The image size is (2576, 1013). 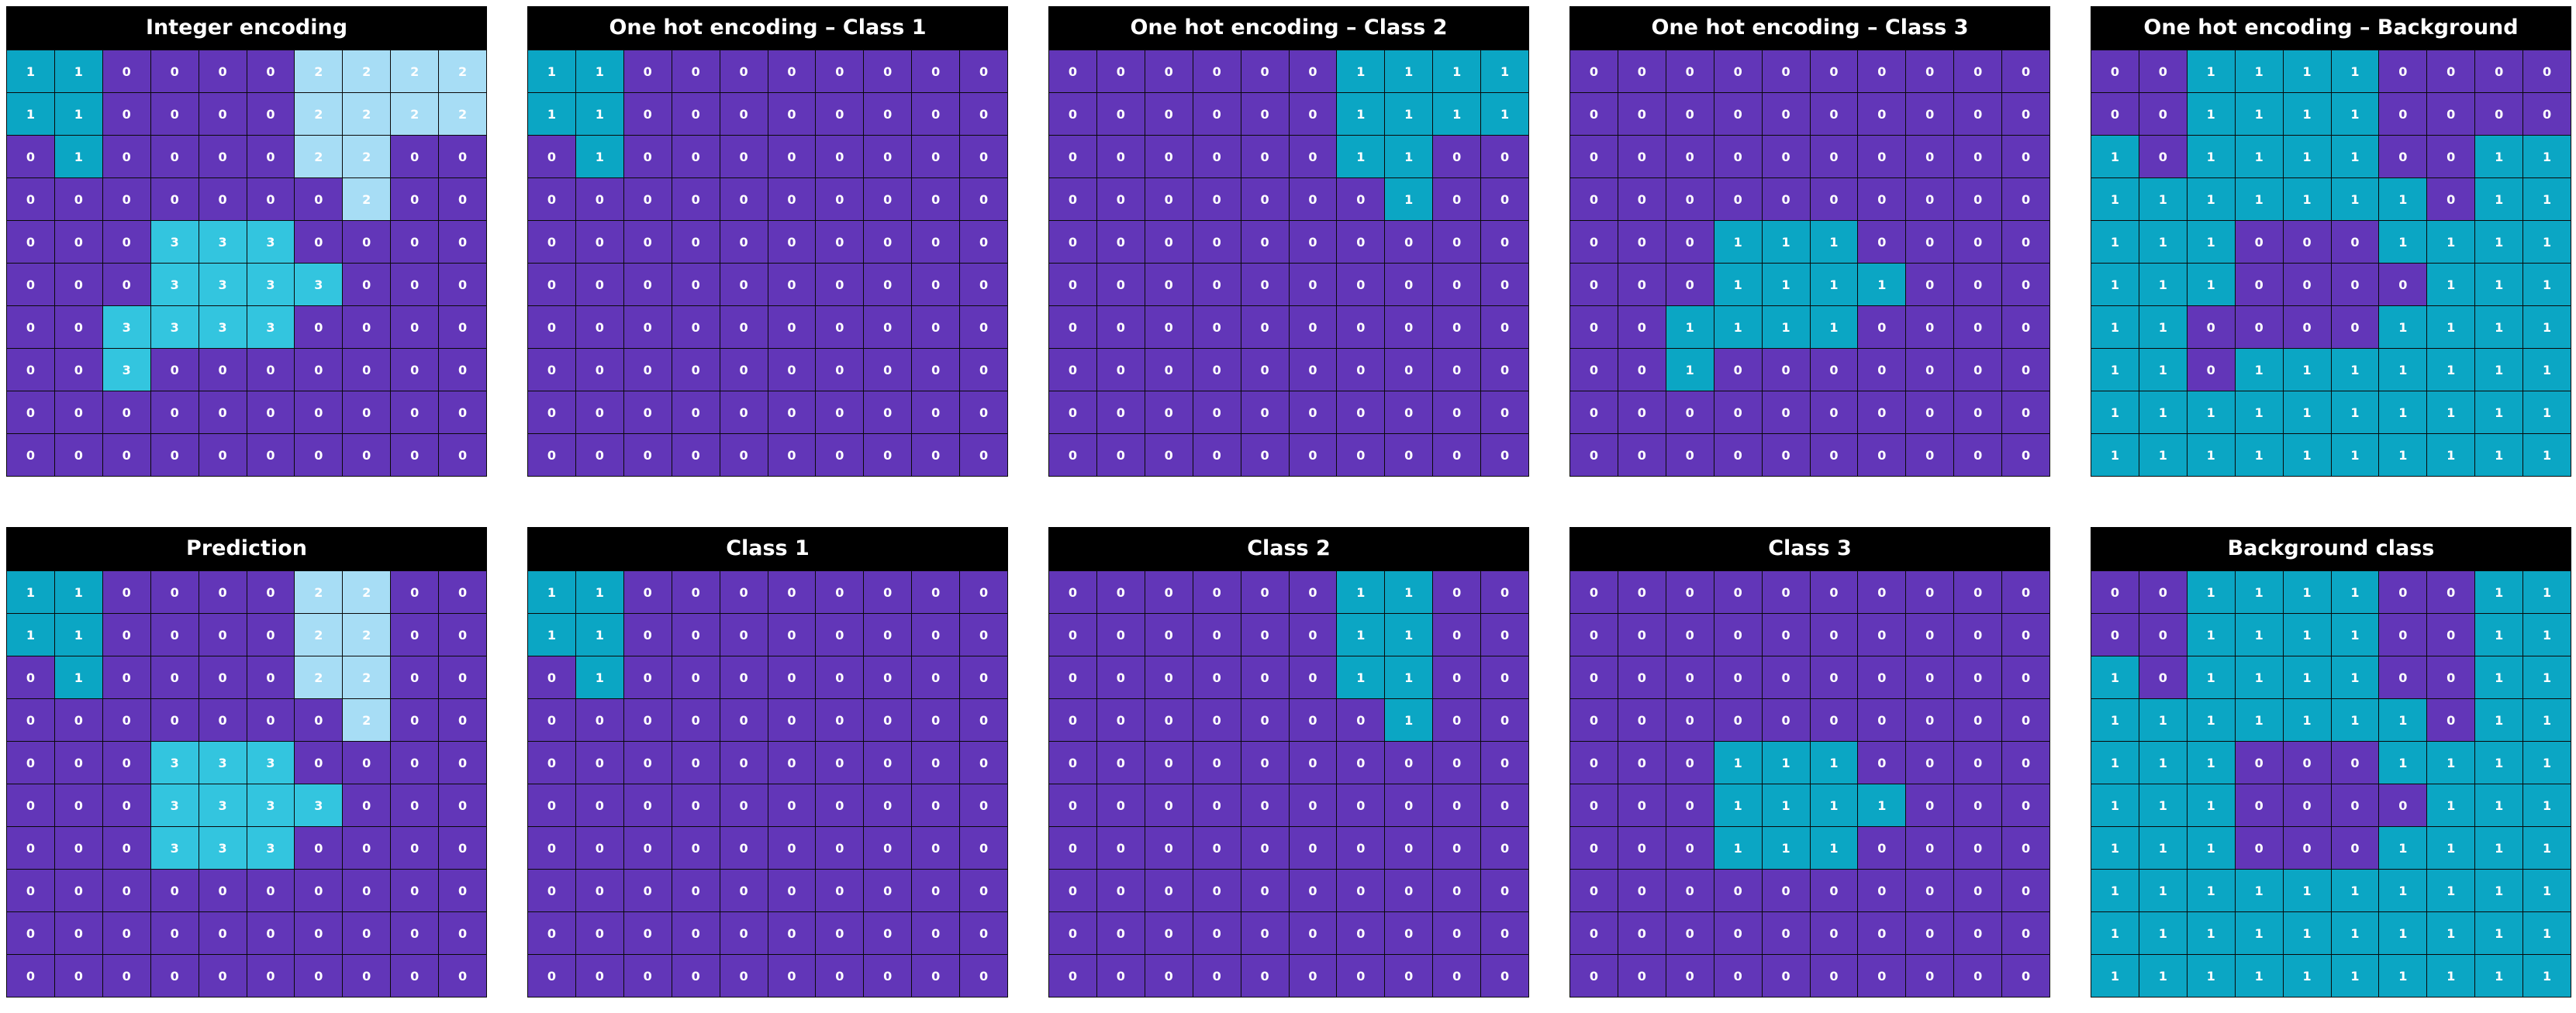 I want to click on panel-title: Class 3, so click(x=1809, y=548).